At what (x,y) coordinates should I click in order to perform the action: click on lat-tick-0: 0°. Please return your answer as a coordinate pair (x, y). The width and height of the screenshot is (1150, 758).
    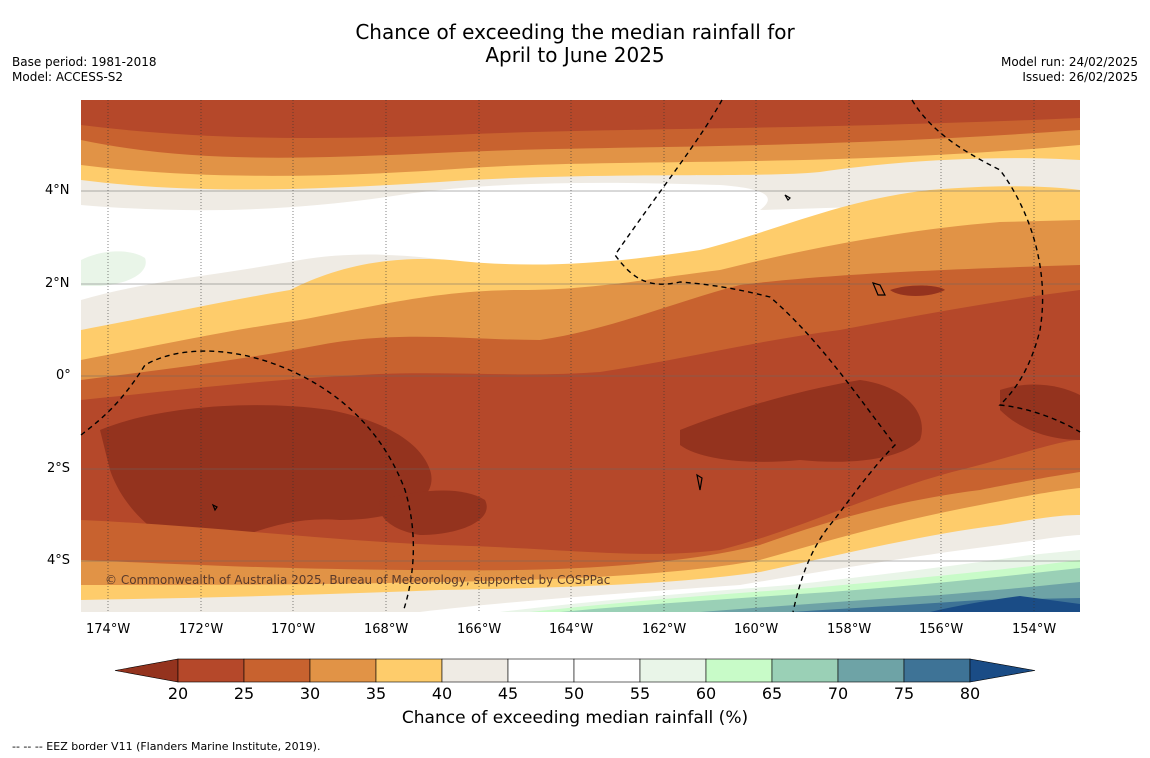
    Looking at the image, I should click on (63, 375).